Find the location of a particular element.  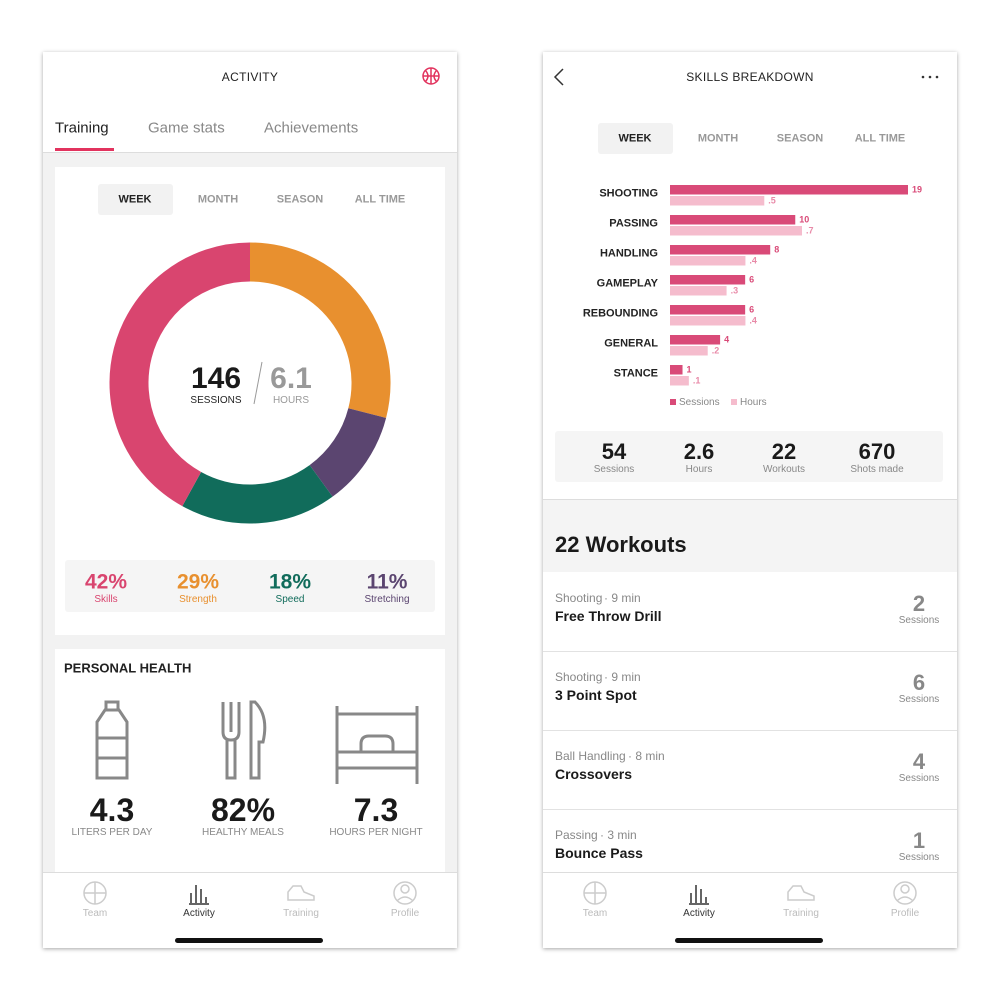

stat-label: Shots made is located at coordinates (877, 469).